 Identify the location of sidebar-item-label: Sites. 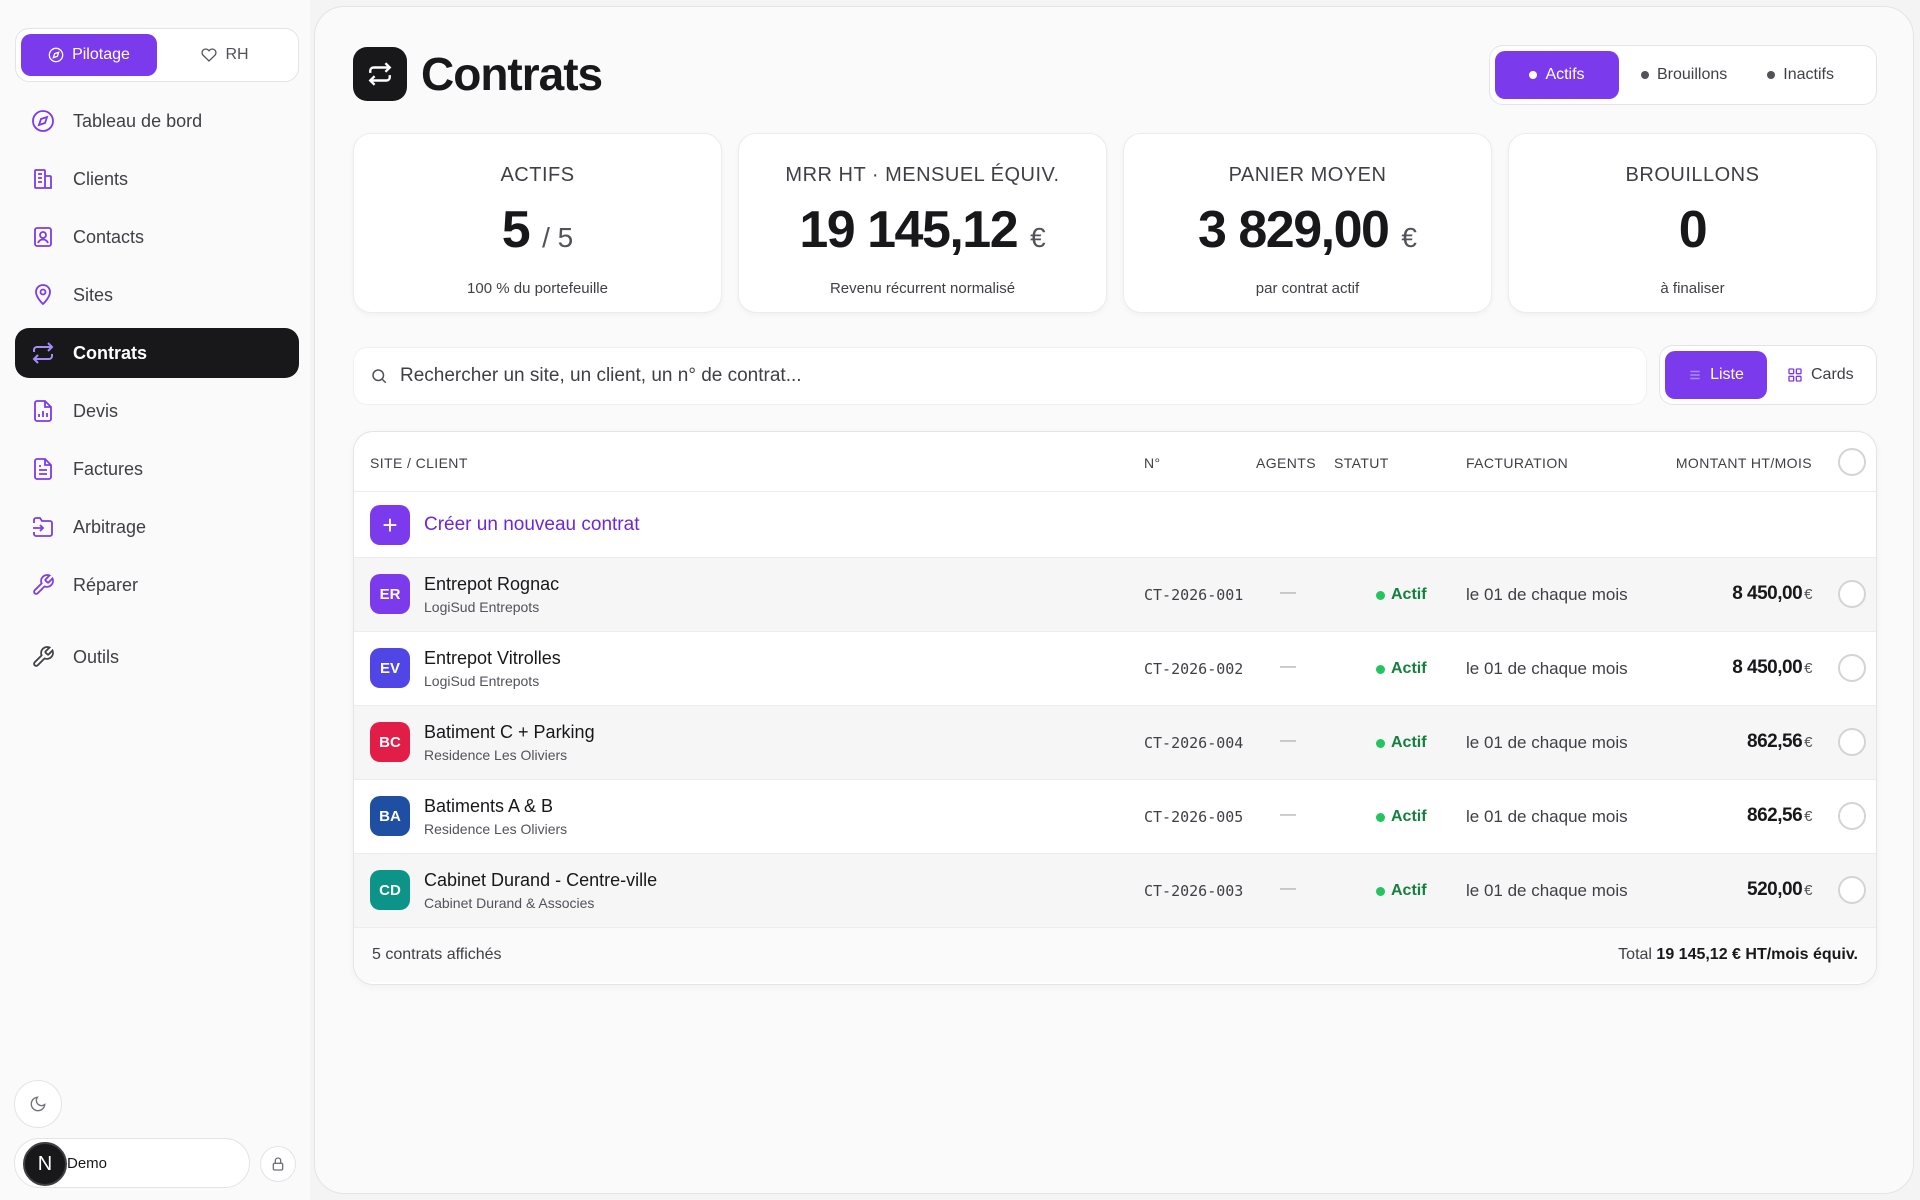
(93, 294).